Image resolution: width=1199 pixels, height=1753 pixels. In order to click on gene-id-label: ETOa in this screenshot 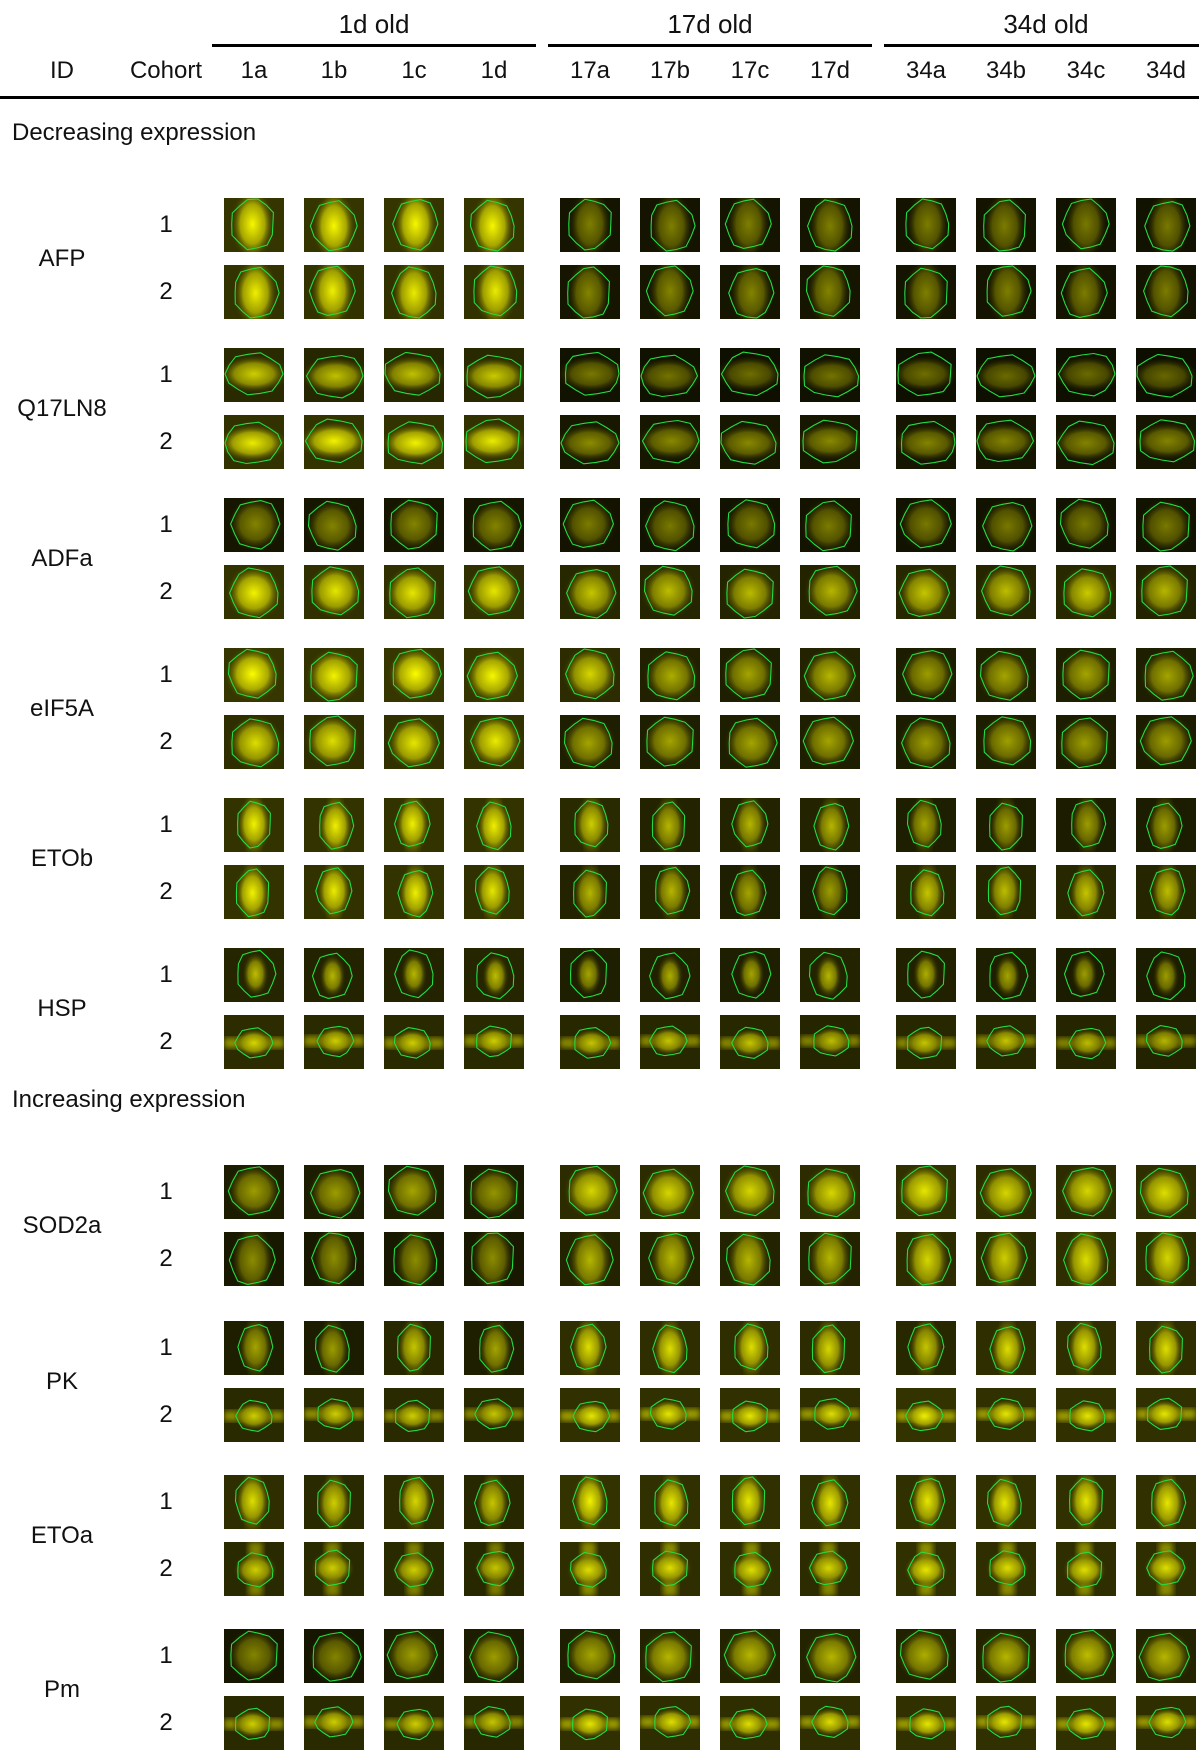, I will do `click(62, 1535)`.